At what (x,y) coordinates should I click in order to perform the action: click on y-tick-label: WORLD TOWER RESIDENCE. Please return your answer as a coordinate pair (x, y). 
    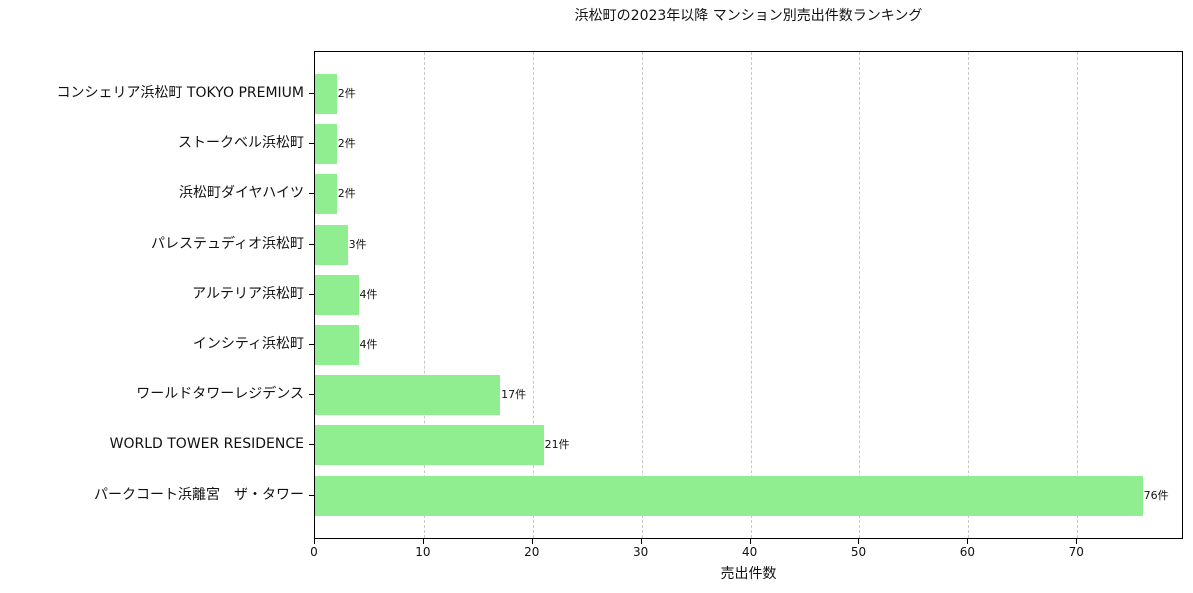
    Looking at the image, I should click on (206, 444).